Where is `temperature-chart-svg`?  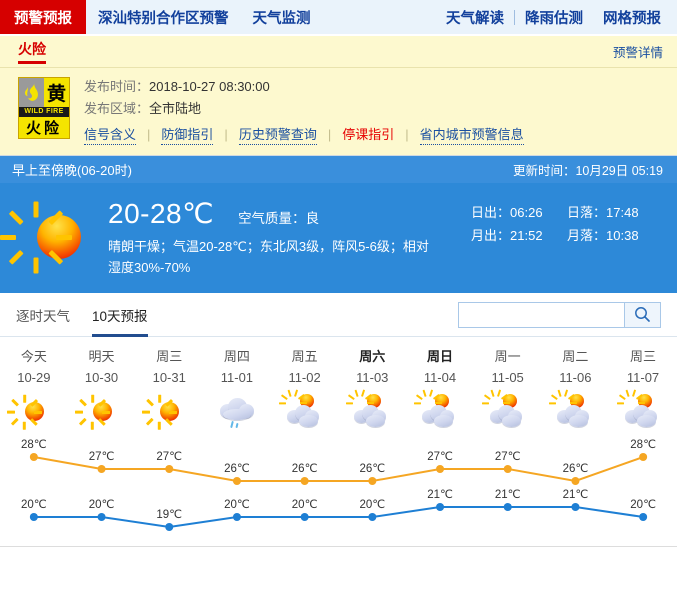 temperature-chart-svg is located at coordinates (338, 492).